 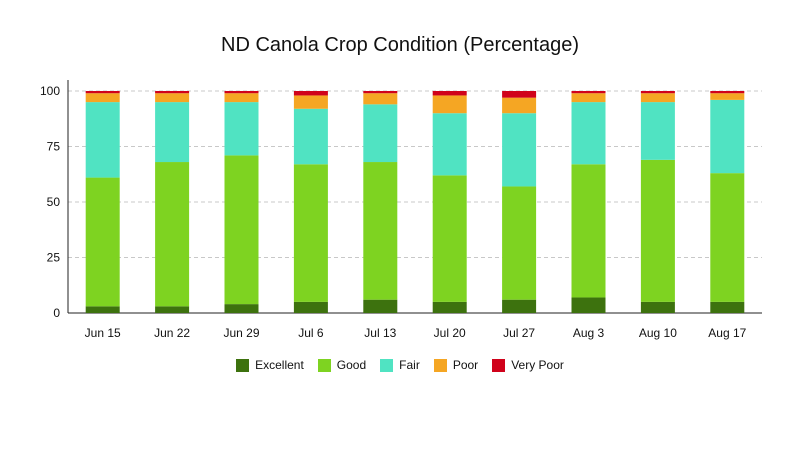 What do you see at coordinates (56, 313) in the screenshot?
I see `y-tick-label: 0` at bounding box center [56, 313].